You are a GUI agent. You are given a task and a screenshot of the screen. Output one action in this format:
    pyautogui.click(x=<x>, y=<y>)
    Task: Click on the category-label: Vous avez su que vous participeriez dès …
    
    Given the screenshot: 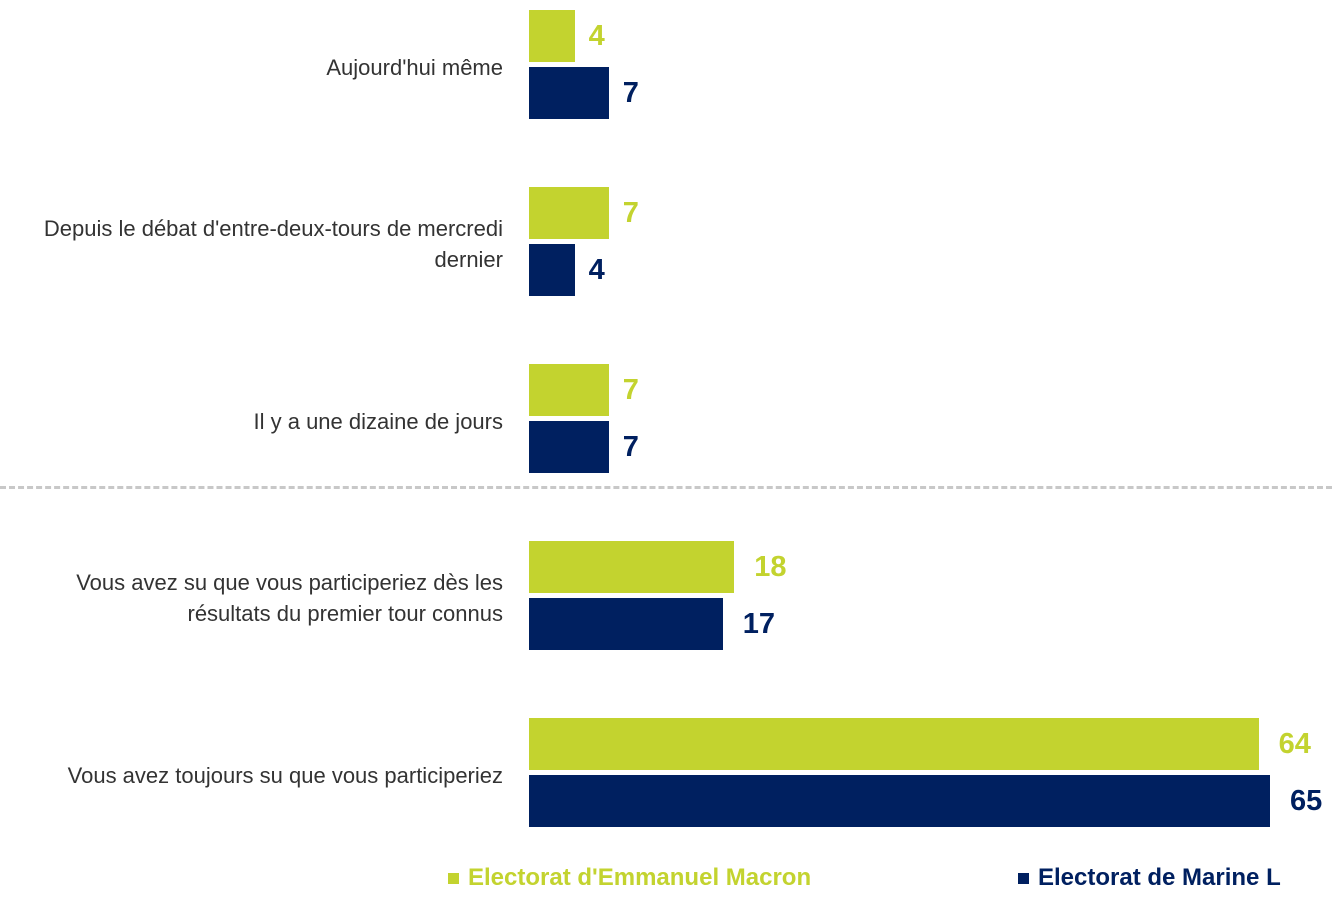 What is the action you would take?
    pyautogui.click(x=251, y=598)
    